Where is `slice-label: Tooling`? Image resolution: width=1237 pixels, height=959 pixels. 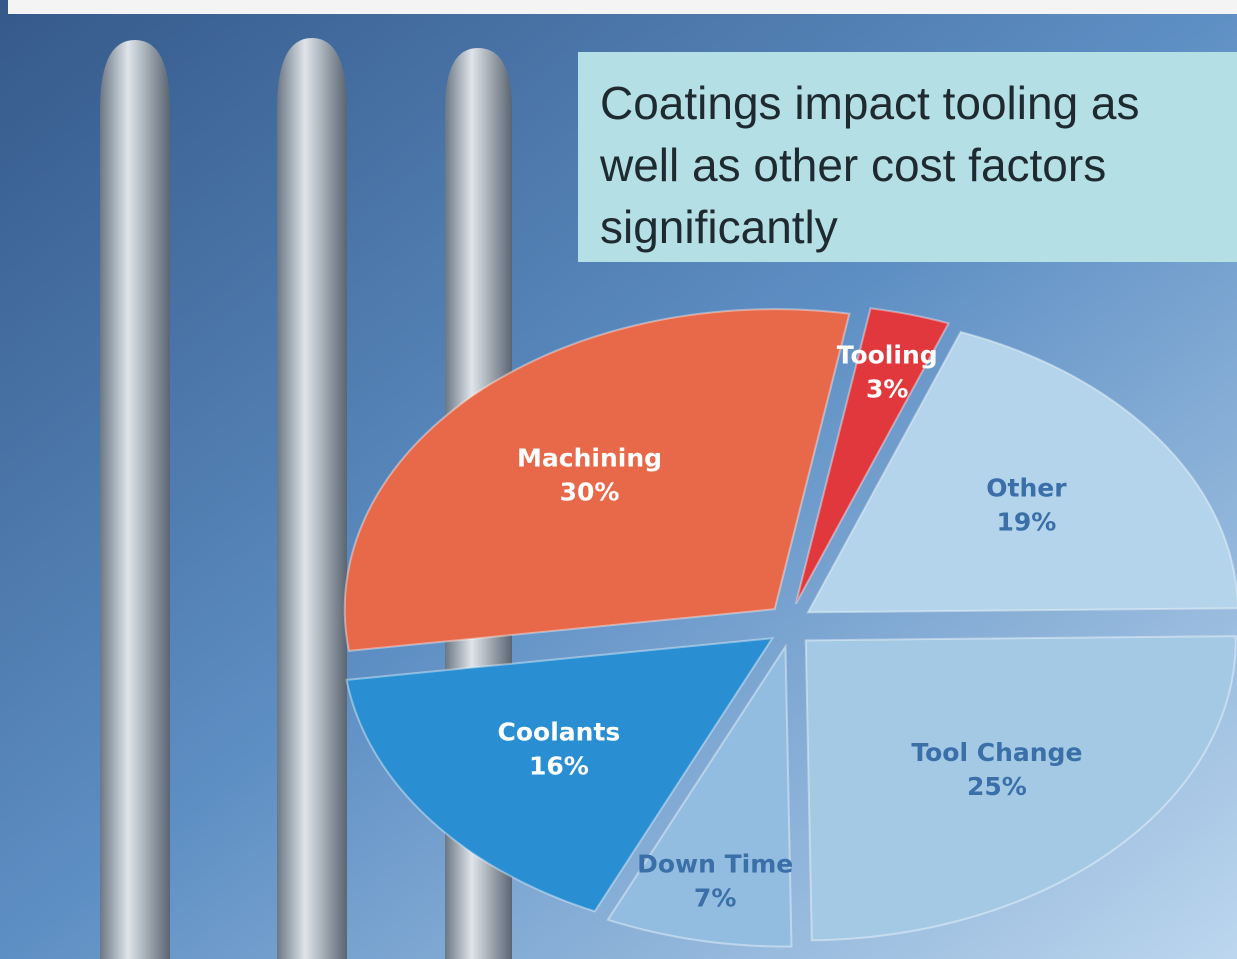 slice-label: Tooling is located at coordinates (887, 354).